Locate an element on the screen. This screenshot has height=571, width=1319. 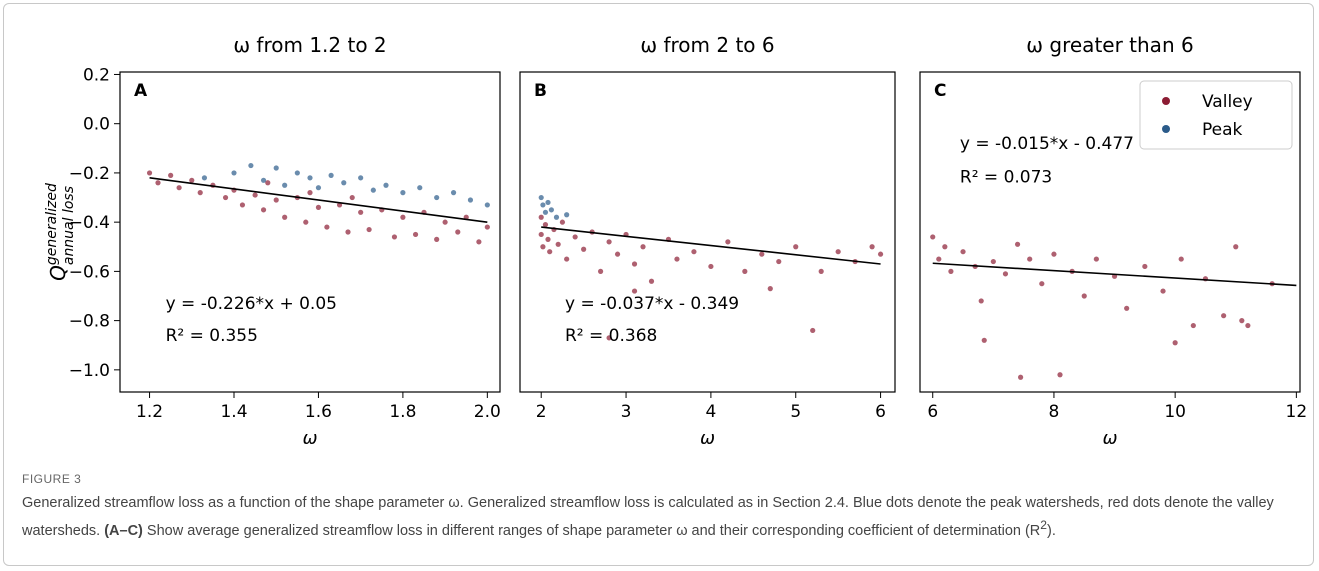
x-tick-label: 1.6 is located at coordinates (318, 412).